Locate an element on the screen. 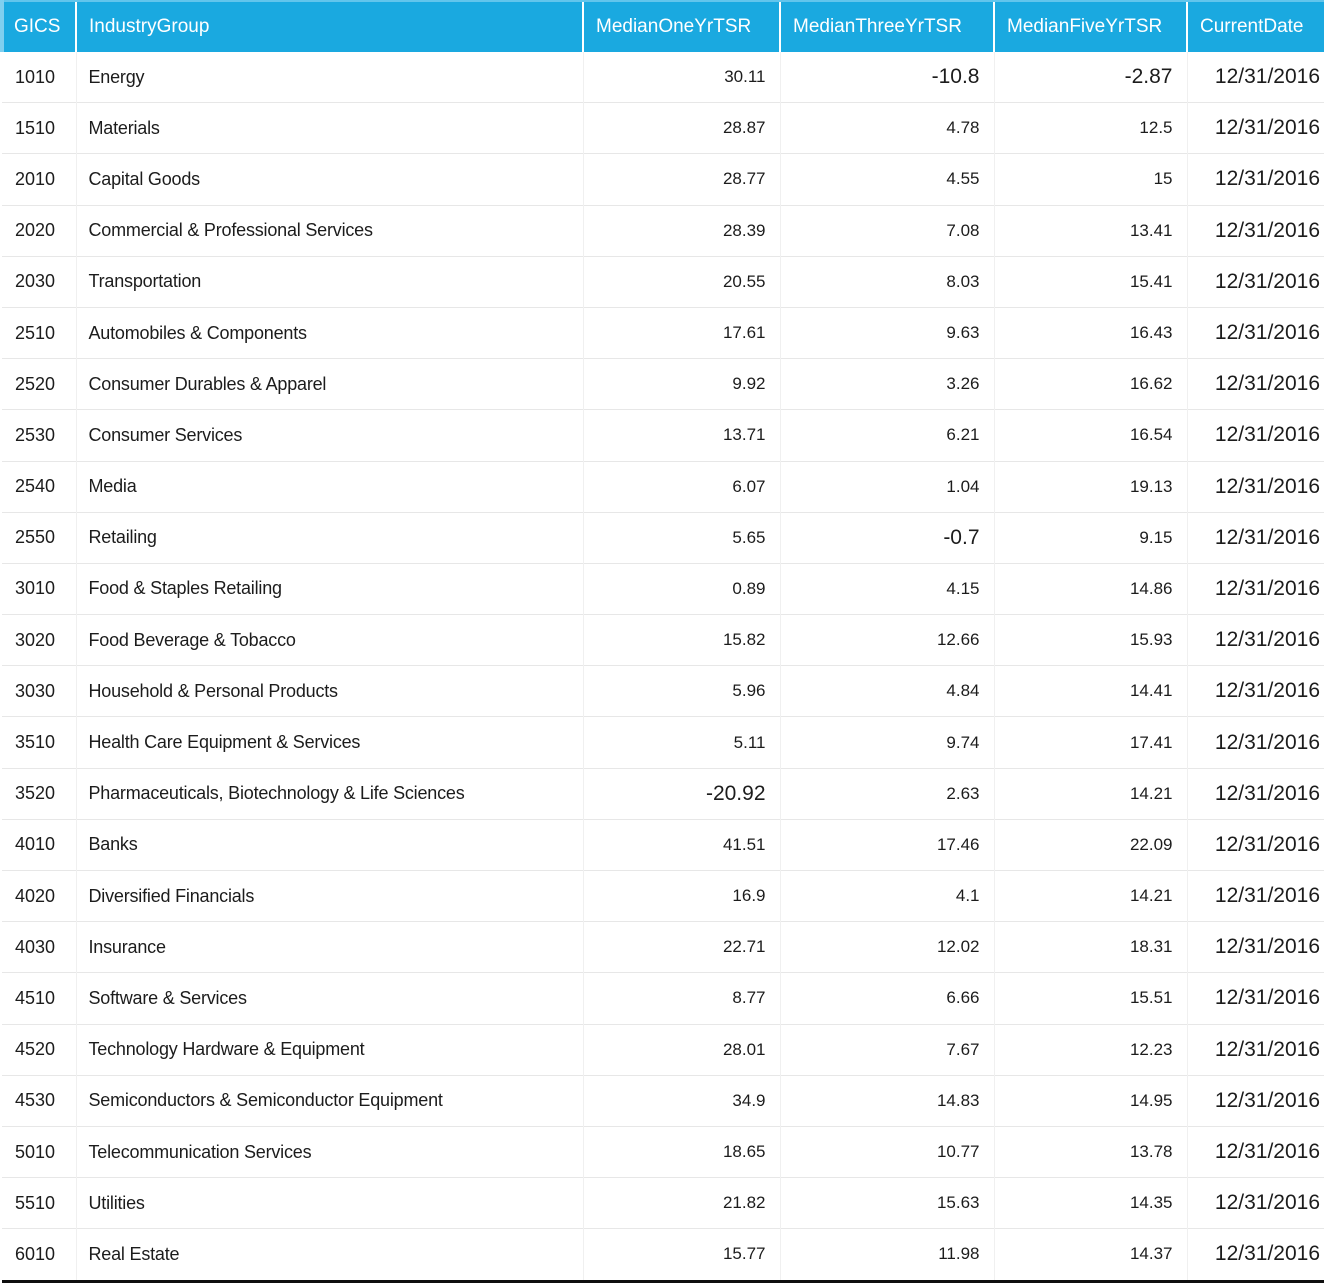 This screenshot has width=1324, height=1283. cell-three_yr: 17.46 is located at coordinates (886, 844).